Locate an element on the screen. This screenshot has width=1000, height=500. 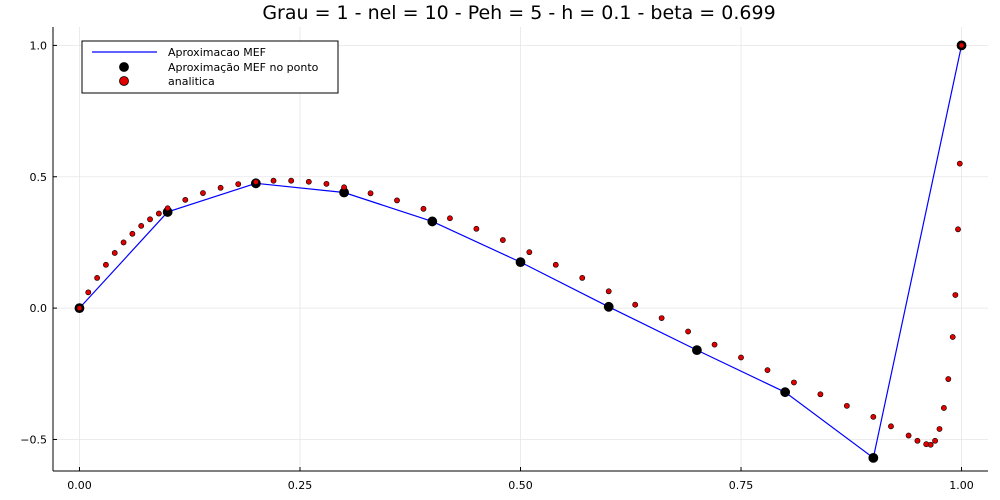
legend-analitica-swatch is located at coordinates (124, 81).